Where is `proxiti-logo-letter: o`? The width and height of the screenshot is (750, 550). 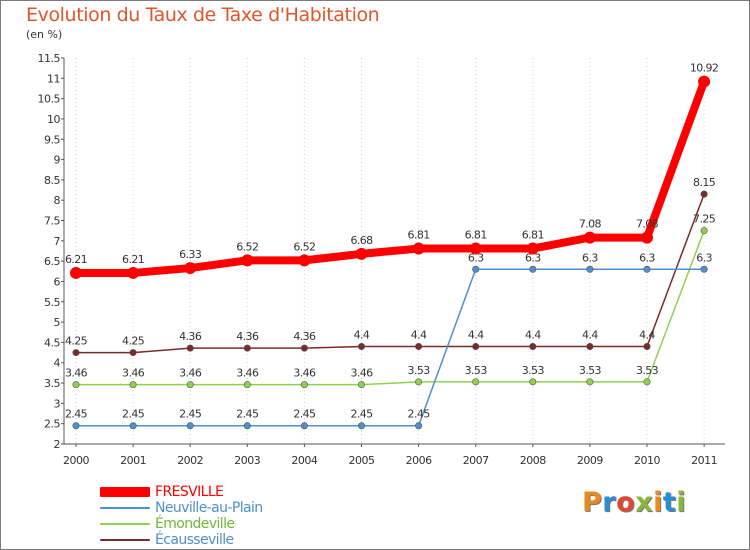 proxiti-logo-letter: o is located at coordinates (626, 502).